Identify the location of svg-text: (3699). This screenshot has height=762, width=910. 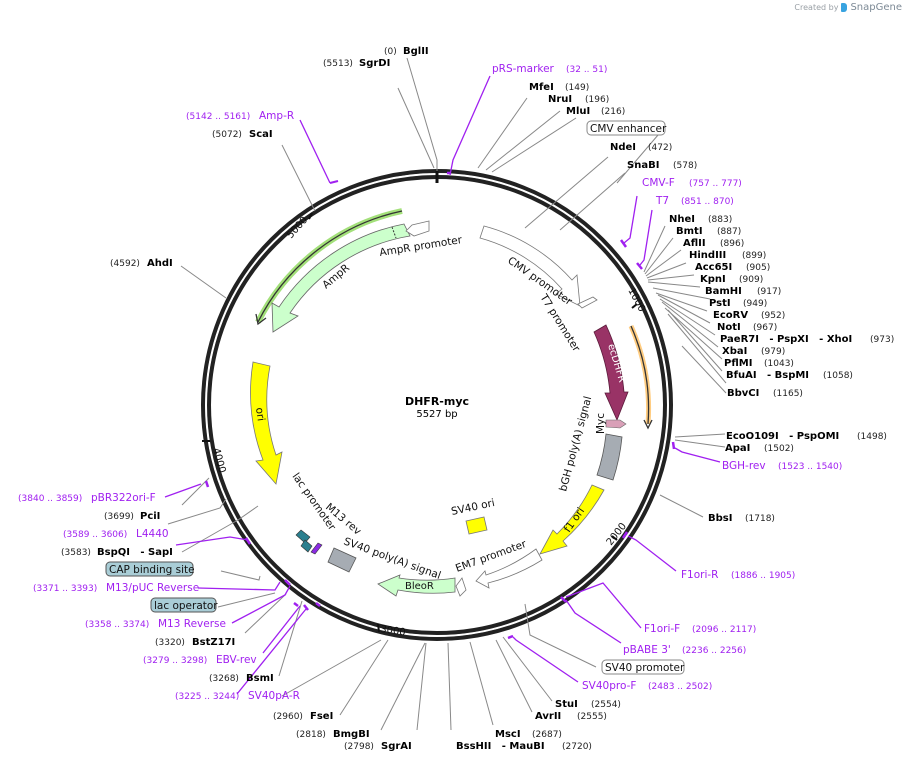
(119, 517).